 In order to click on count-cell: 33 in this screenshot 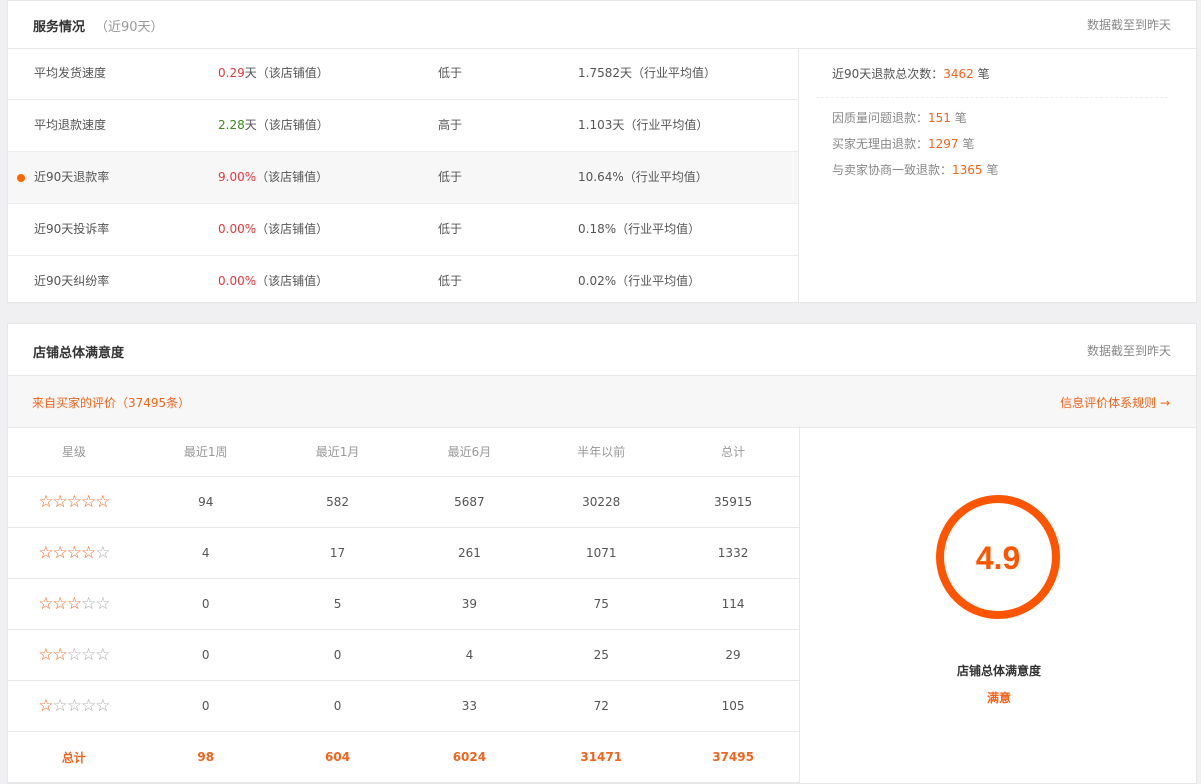, I will do `click(469, 706)`.